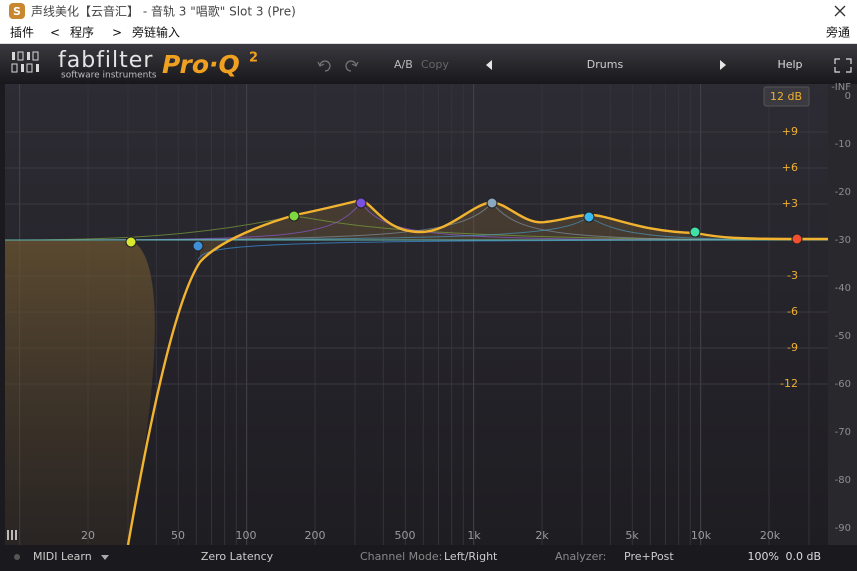 This screenshot has height=571, width=857. What do you see at coordinates (55, 33) in the screenshot?
I see `menu-item: <` at bounding box center [55, 33].